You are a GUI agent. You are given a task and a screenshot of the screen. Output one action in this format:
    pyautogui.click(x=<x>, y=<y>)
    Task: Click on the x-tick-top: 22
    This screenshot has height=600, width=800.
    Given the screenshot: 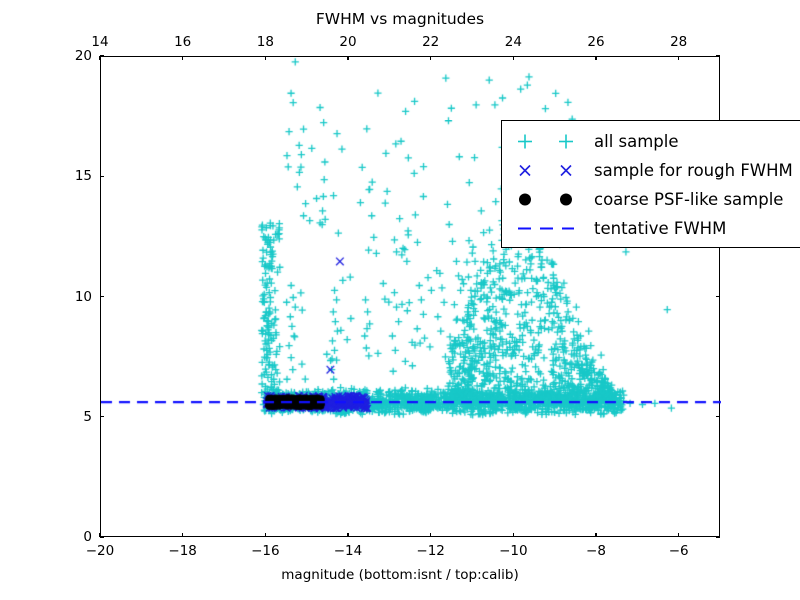 What is the action you would take?
    pyautogui.click(x=431, y=42)
    